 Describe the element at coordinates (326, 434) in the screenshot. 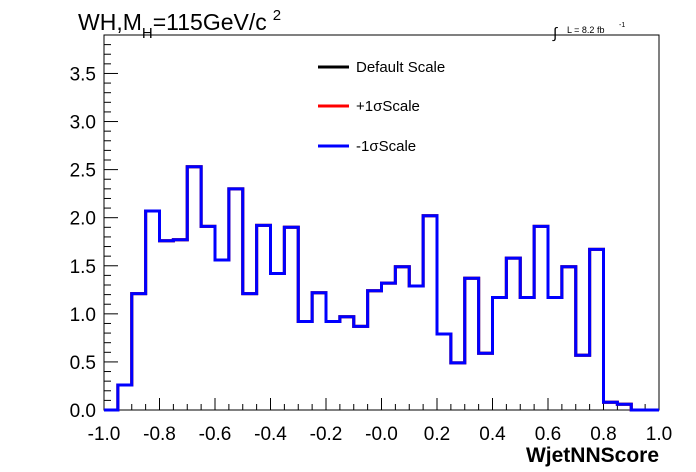

I see `x-tick-label: -0.2` at that location.